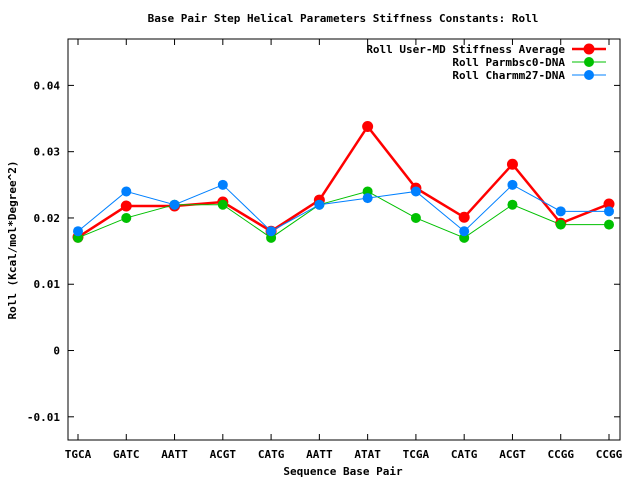 This screenshot has width=640, height=480. Describe the element at coordinates (343, 471) in the screenshot. I see `x-axis-label: Sequence Base Pair` at that location.